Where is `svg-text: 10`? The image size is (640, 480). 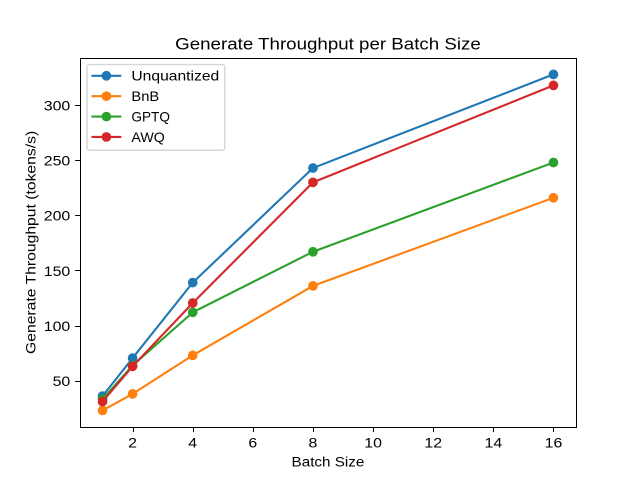 svg-text: 10 is located at coordinates (373, 442).